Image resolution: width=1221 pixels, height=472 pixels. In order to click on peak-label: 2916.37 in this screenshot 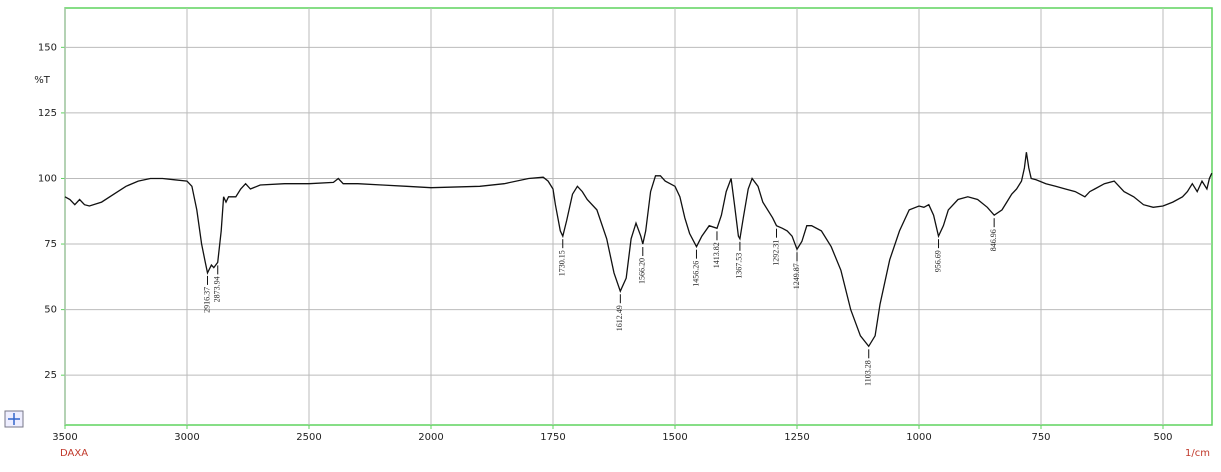, I will do `click(206, 300)`.